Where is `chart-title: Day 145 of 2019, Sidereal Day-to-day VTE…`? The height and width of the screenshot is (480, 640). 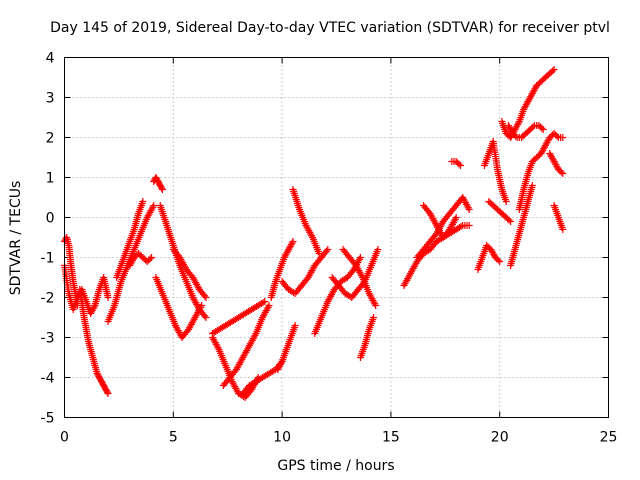 chart-title: Day 145 of 2019, Sidereal Day-to-day VTE… is located at coordinates (330, 28).